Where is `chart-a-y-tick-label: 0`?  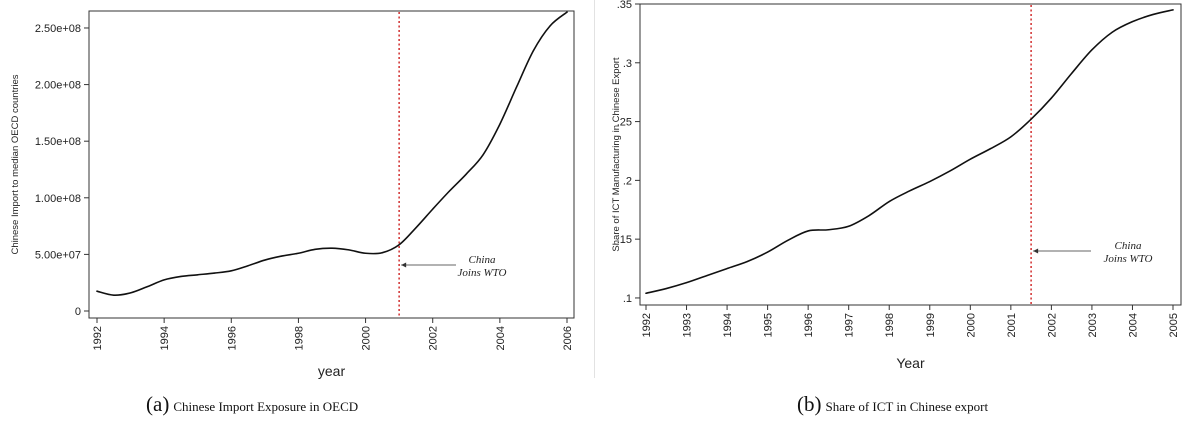 chart-a-y-tick-label: 0 is located at coordinates (78, 312).